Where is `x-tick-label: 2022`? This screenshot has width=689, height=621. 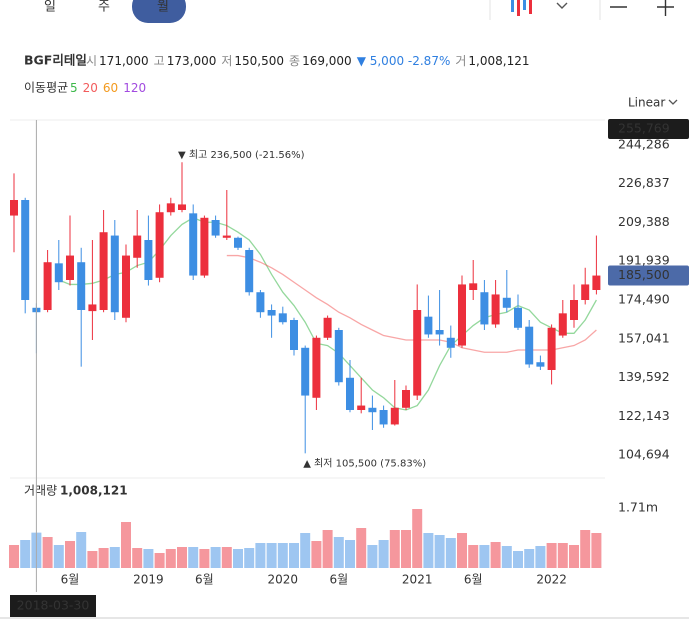 x-tick-label: 2022 is located at coordinates (551, 580).